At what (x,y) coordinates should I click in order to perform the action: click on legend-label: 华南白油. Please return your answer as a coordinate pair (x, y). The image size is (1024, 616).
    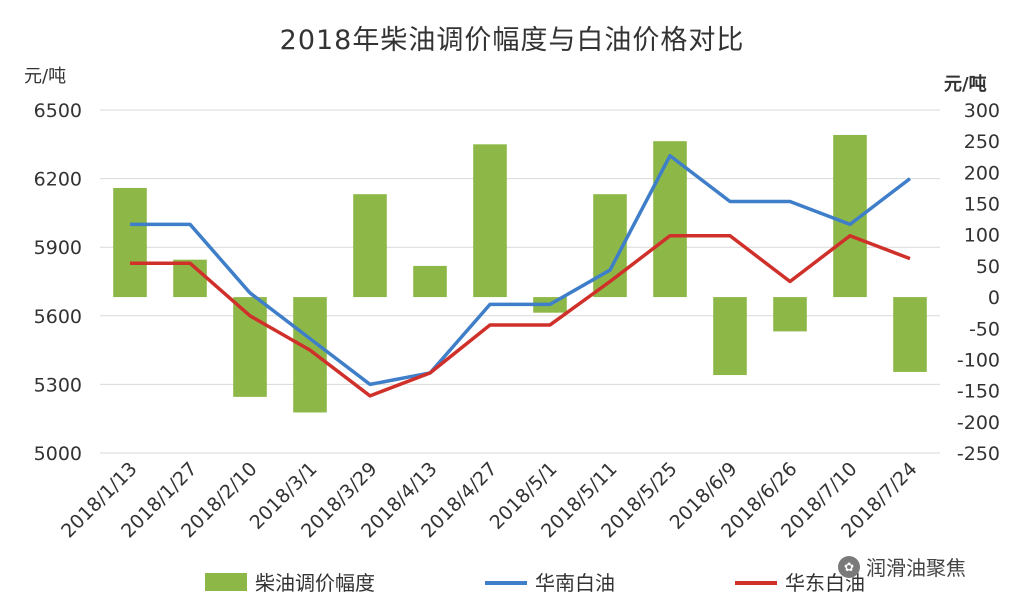
    Looking at the image, I should click on (575, 583).